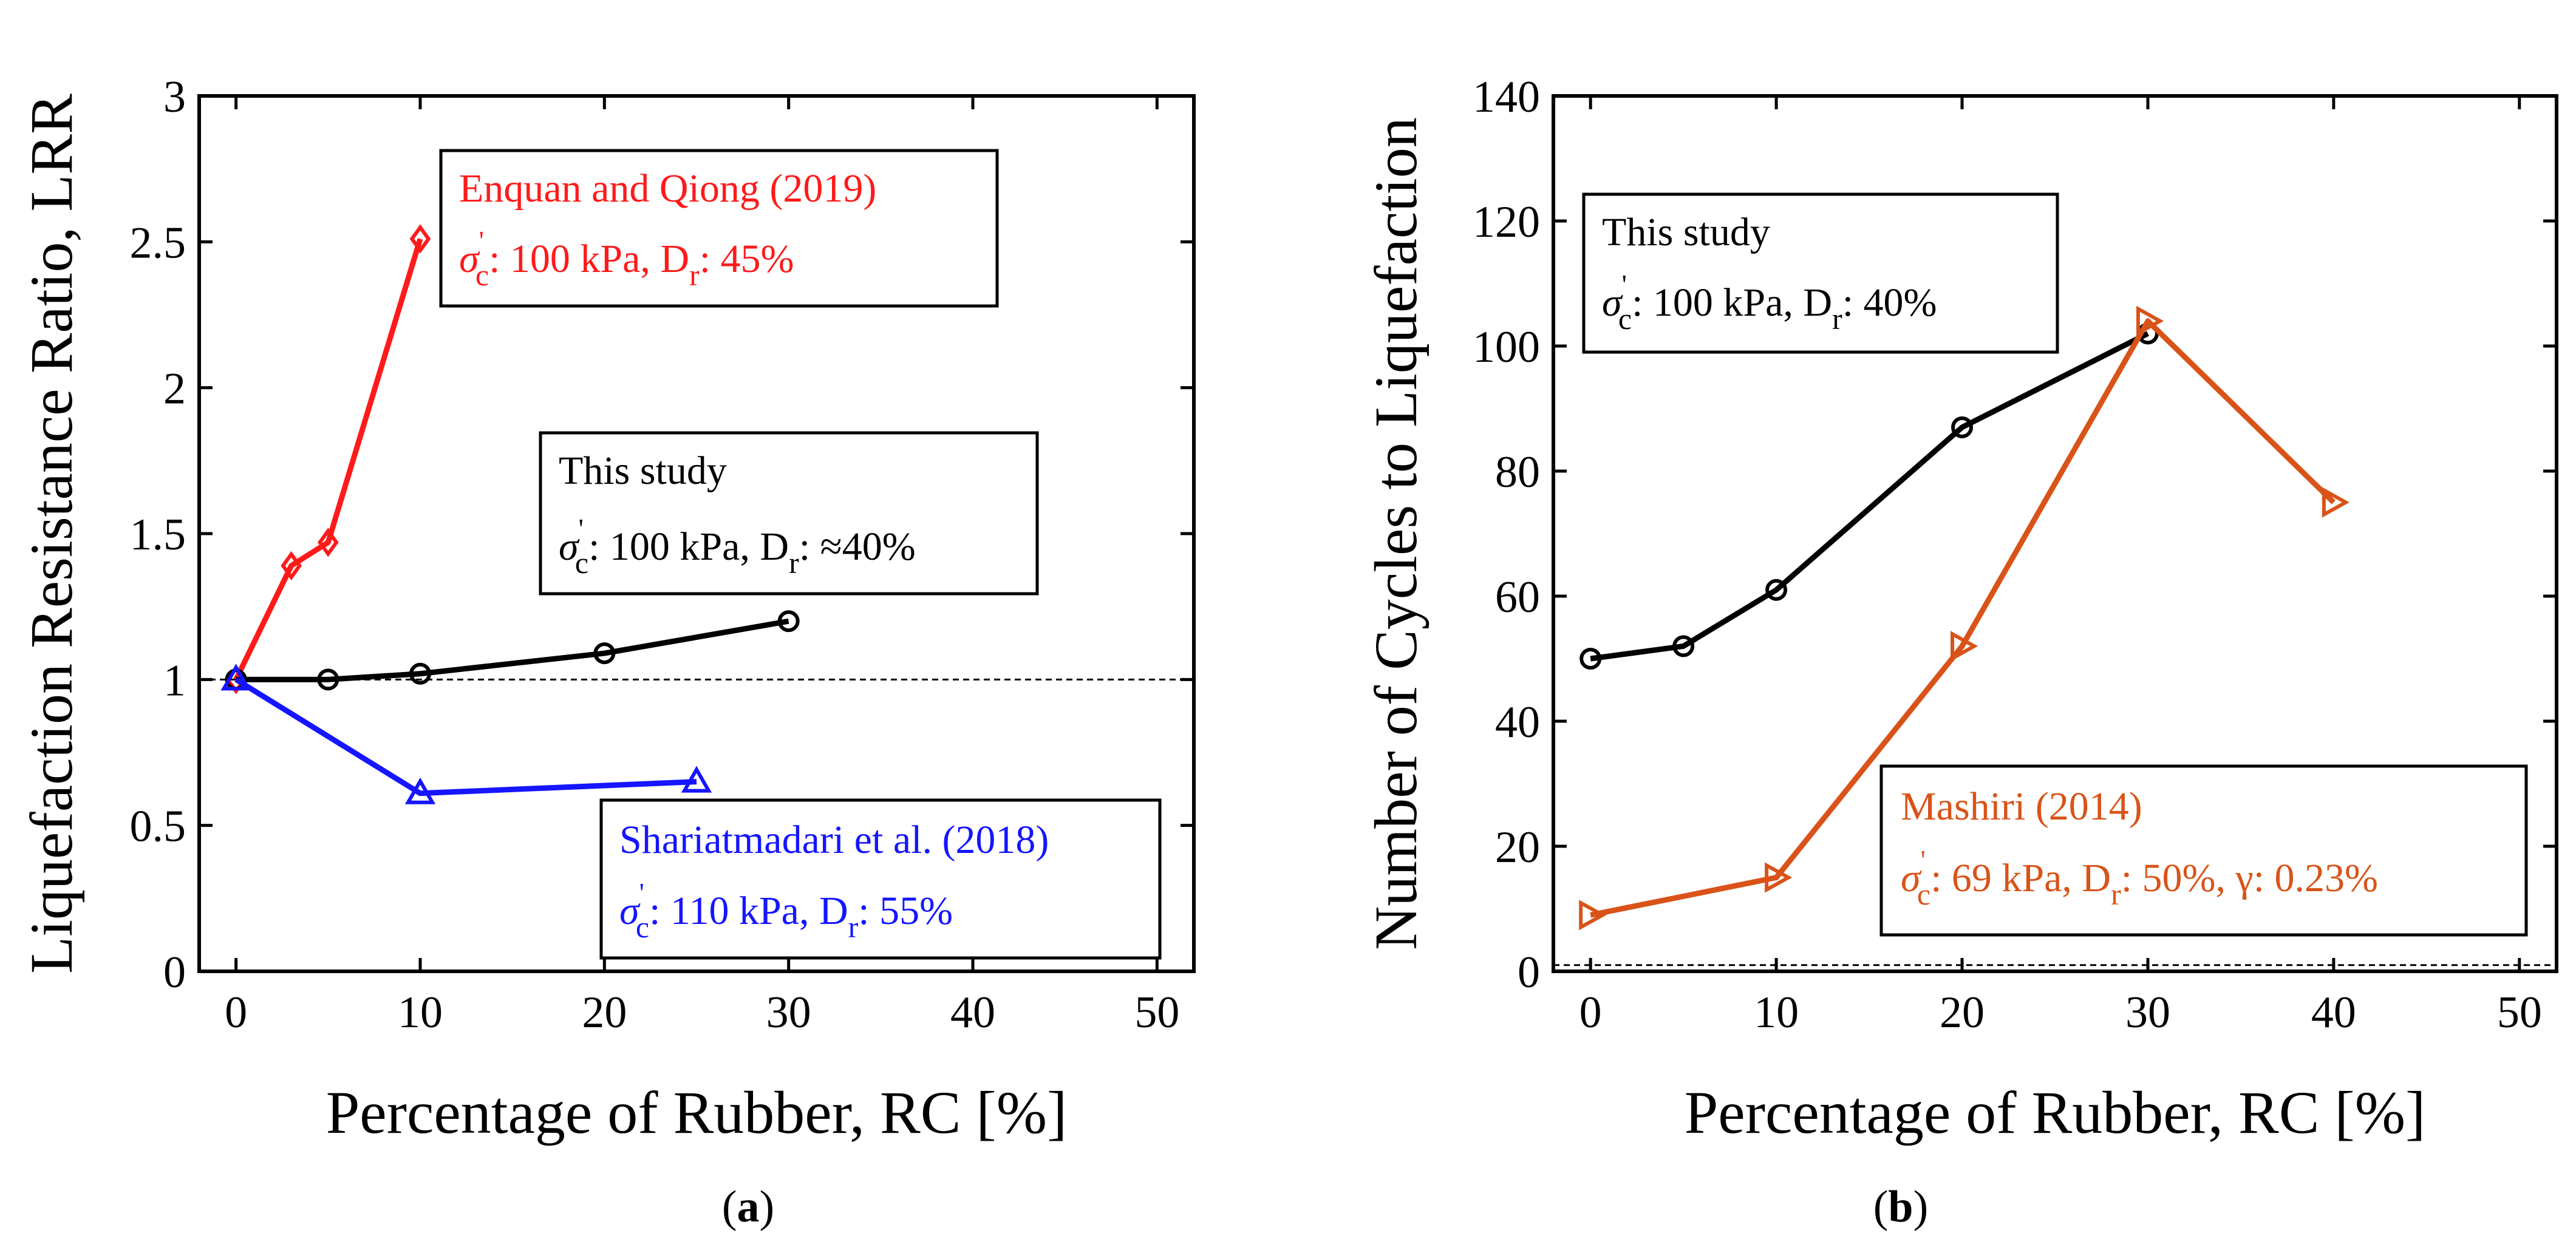 Image resolution: width=2576 pixels, height=1253 pixels. I want to click on y-tick-label: 120, so click(1506, 222).